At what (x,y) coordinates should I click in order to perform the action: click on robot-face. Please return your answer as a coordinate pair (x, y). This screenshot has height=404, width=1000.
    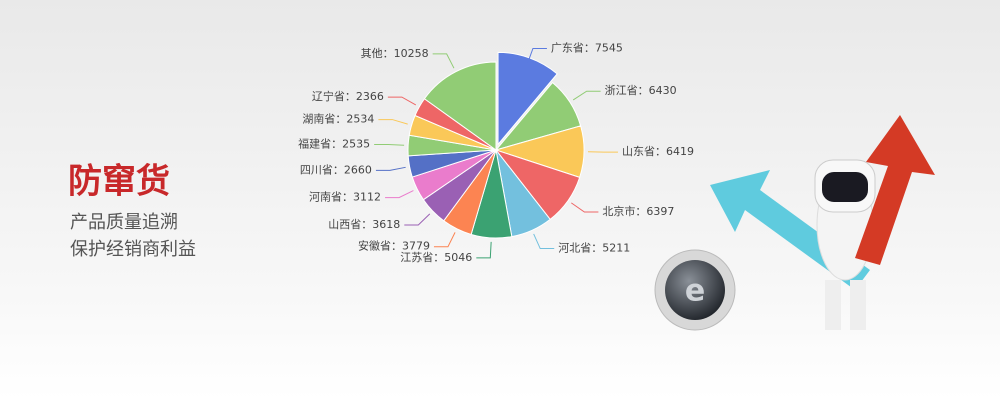
    Looking at the image, I should click on (845, 187).